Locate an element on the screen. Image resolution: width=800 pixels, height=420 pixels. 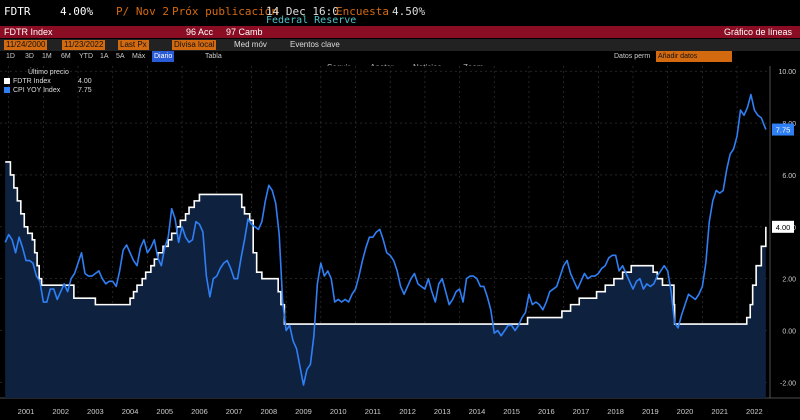
survey-value: 4.50% is located at coordinates (409, 11).